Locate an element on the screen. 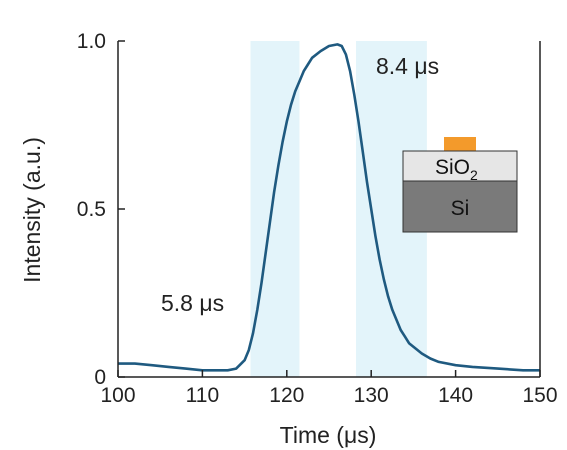 The height and width of the screenshot is (450, 567). x-tick-label: 150 is located at coordinates (539, 395).